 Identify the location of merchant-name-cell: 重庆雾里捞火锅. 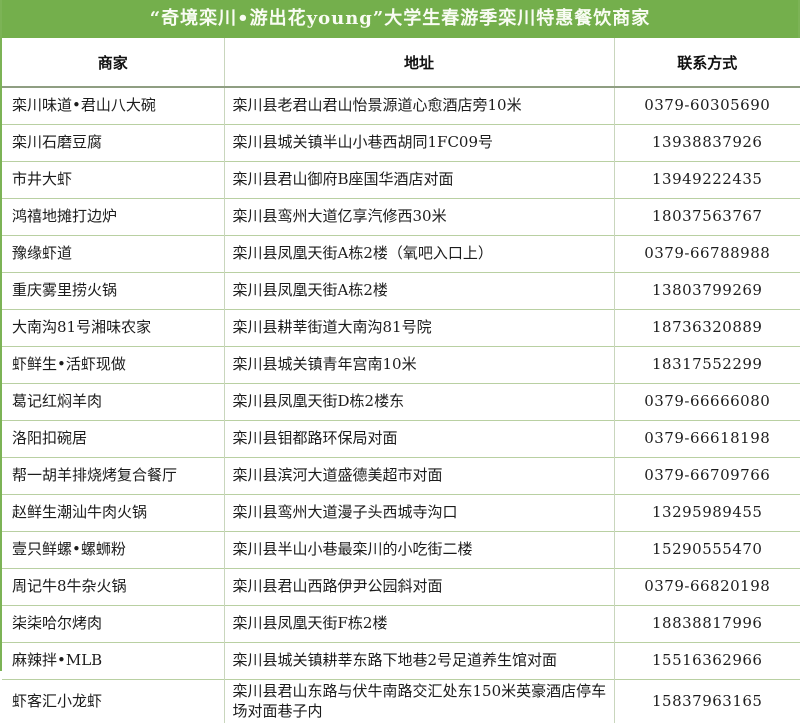
(113, 291).